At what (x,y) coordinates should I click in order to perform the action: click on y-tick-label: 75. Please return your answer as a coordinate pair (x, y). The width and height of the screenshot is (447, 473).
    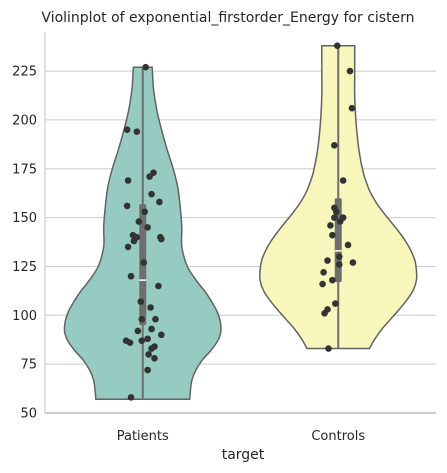
    Looking at the image, I should click on (28, 365).